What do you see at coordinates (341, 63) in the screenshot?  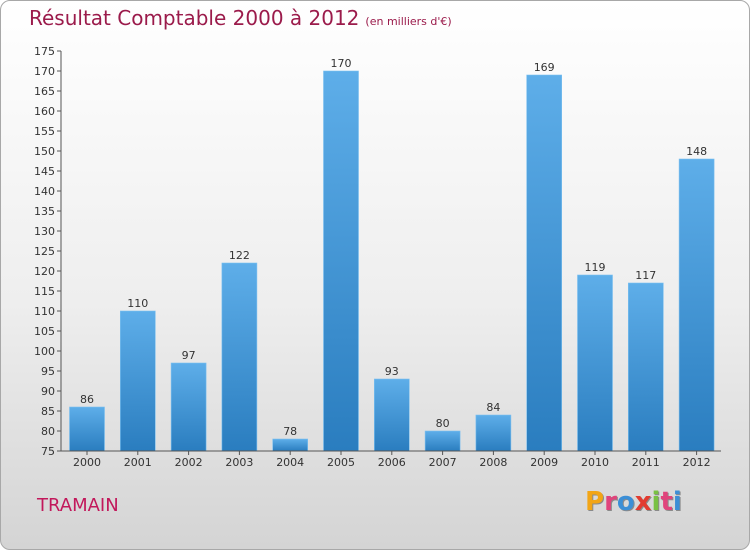 I see `data-label-2005: 170` at bounding box center [341, 63].